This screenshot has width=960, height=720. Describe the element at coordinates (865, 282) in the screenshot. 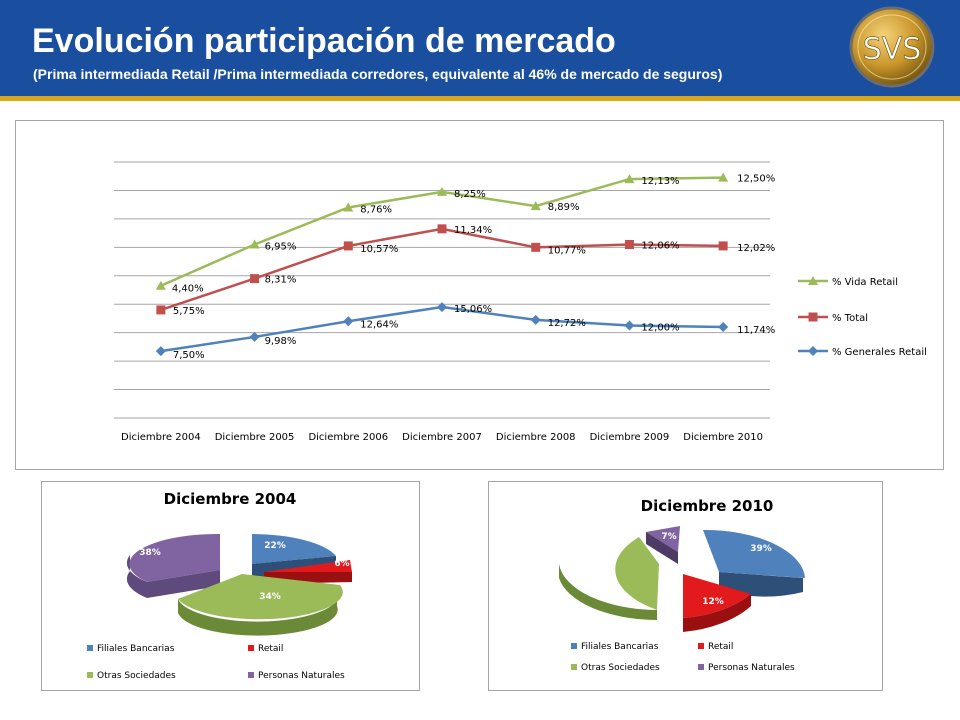

I see `legend-label: % Vida Retail` at that location.